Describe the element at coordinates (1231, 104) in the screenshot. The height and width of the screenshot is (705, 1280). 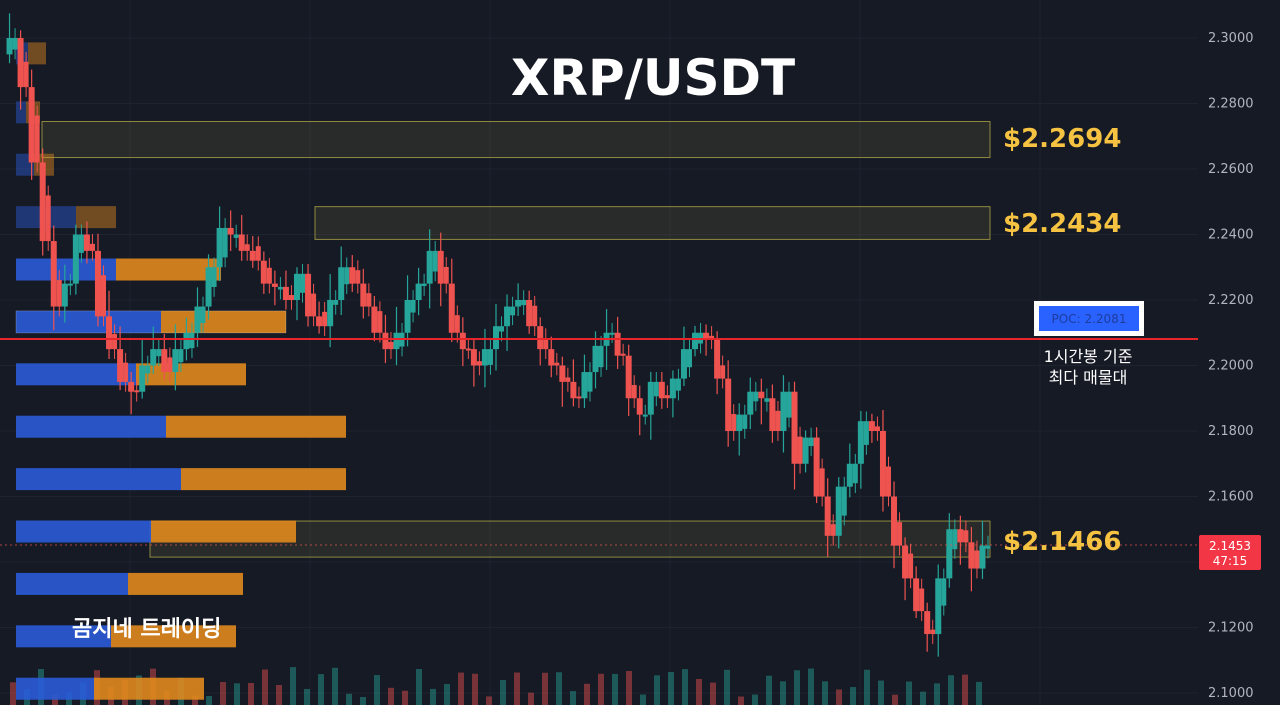
I see `axis-tick-label: 2.2800` at that location.